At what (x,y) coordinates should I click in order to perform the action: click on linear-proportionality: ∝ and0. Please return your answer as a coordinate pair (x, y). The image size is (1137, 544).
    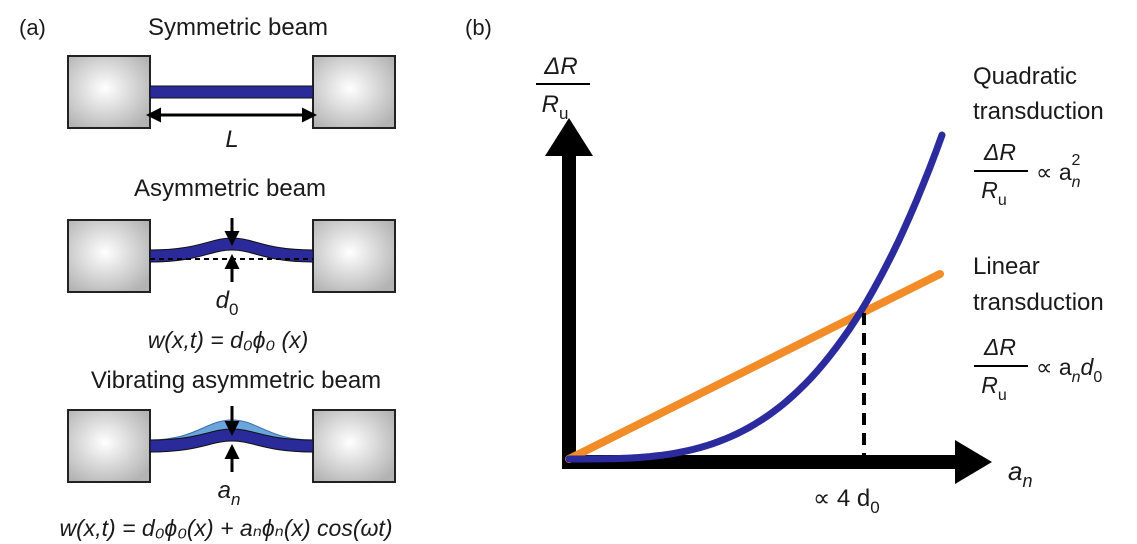
    Looking at the image, I should click on (1069, 370).